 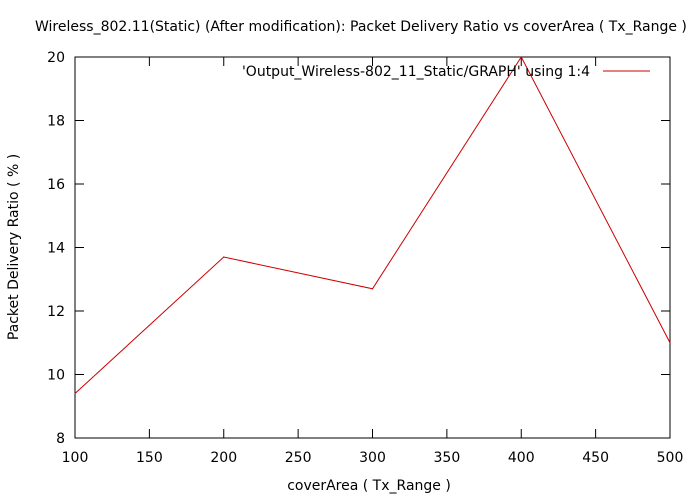 What do you see at coordinates (372, 458) in the screenshot?
I see `x-tick-label: 300` at bounding box center [372, 458].